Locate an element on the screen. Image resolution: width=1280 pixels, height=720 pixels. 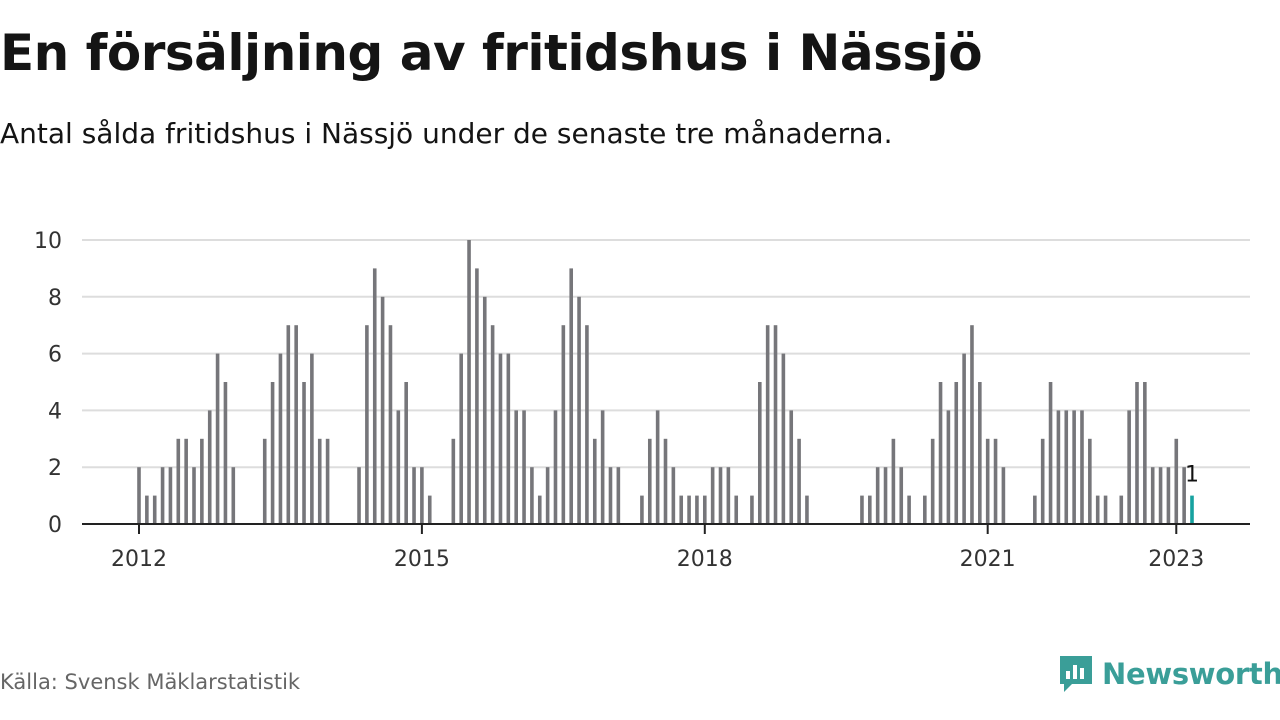
bar-latest is located at coordinates (1192, 509).